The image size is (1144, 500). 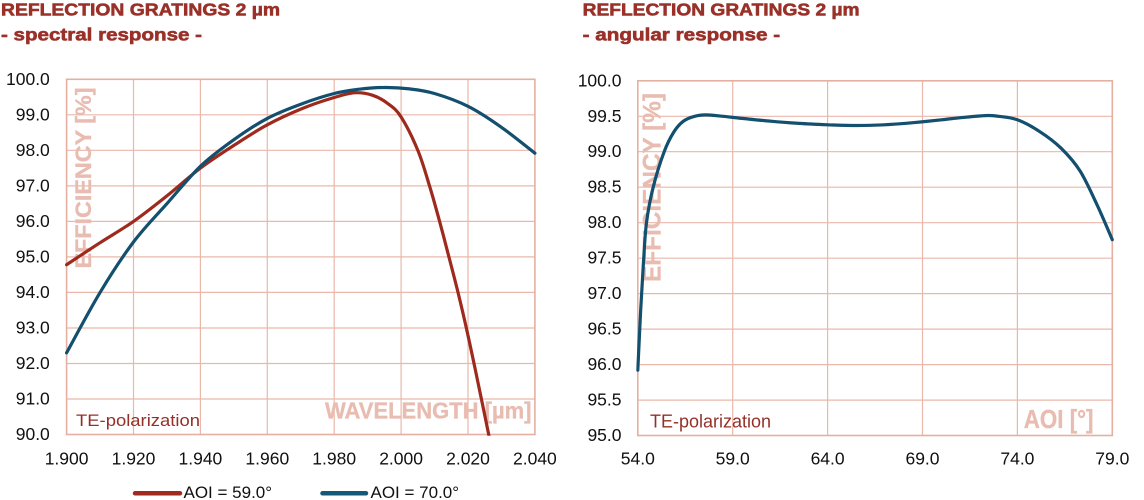 What do you see at coordinates (267, 459) in the screenshot?
I see `svg-text: 1.960` at bounding box center [267, 459].